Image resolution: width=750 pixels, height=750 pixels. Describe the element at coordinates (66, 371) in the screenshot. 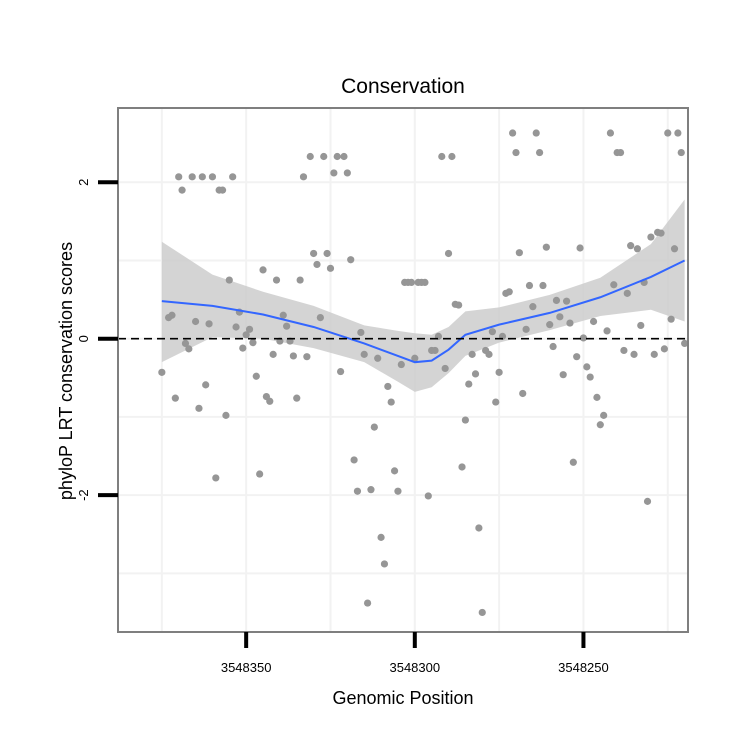

I see `y-axis-label: phyloP LRT conservation scores` at that location.